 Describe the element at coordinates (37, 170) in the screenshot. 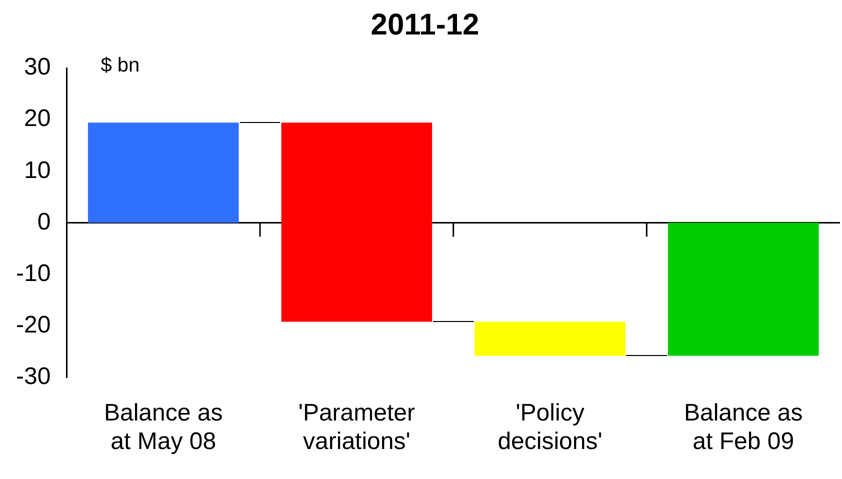

I see `y-tick-label: 10` at that location.